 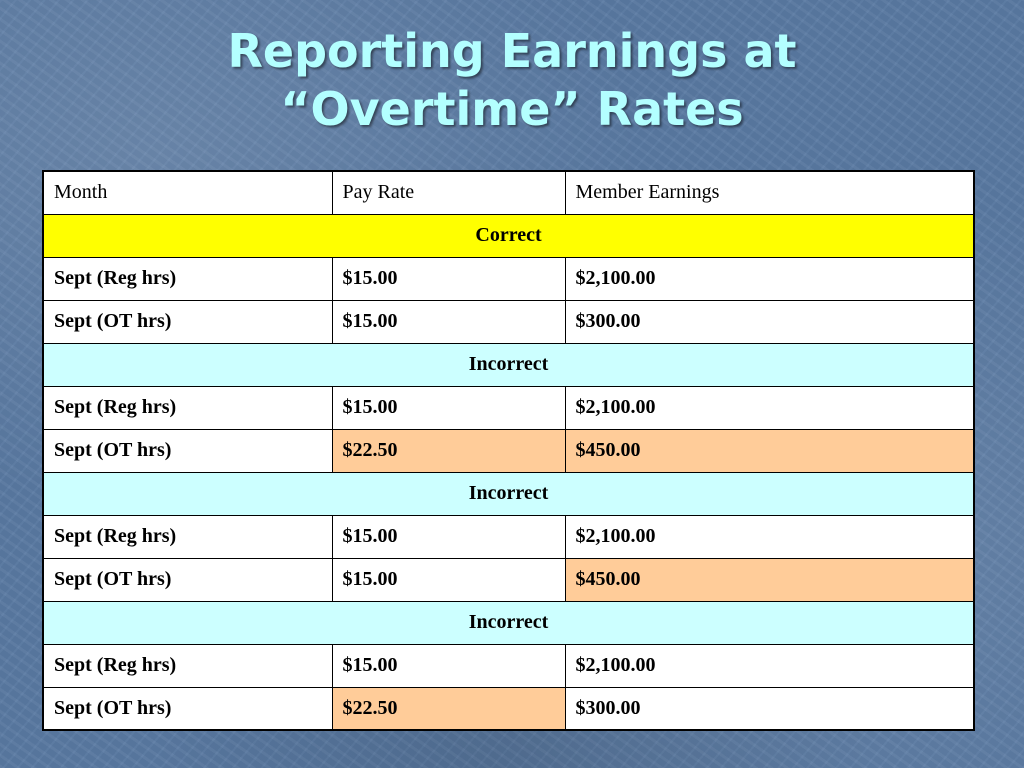 I want to click on slide-title-line-2: “Overtime” Rates, so click(x=512, y=109).